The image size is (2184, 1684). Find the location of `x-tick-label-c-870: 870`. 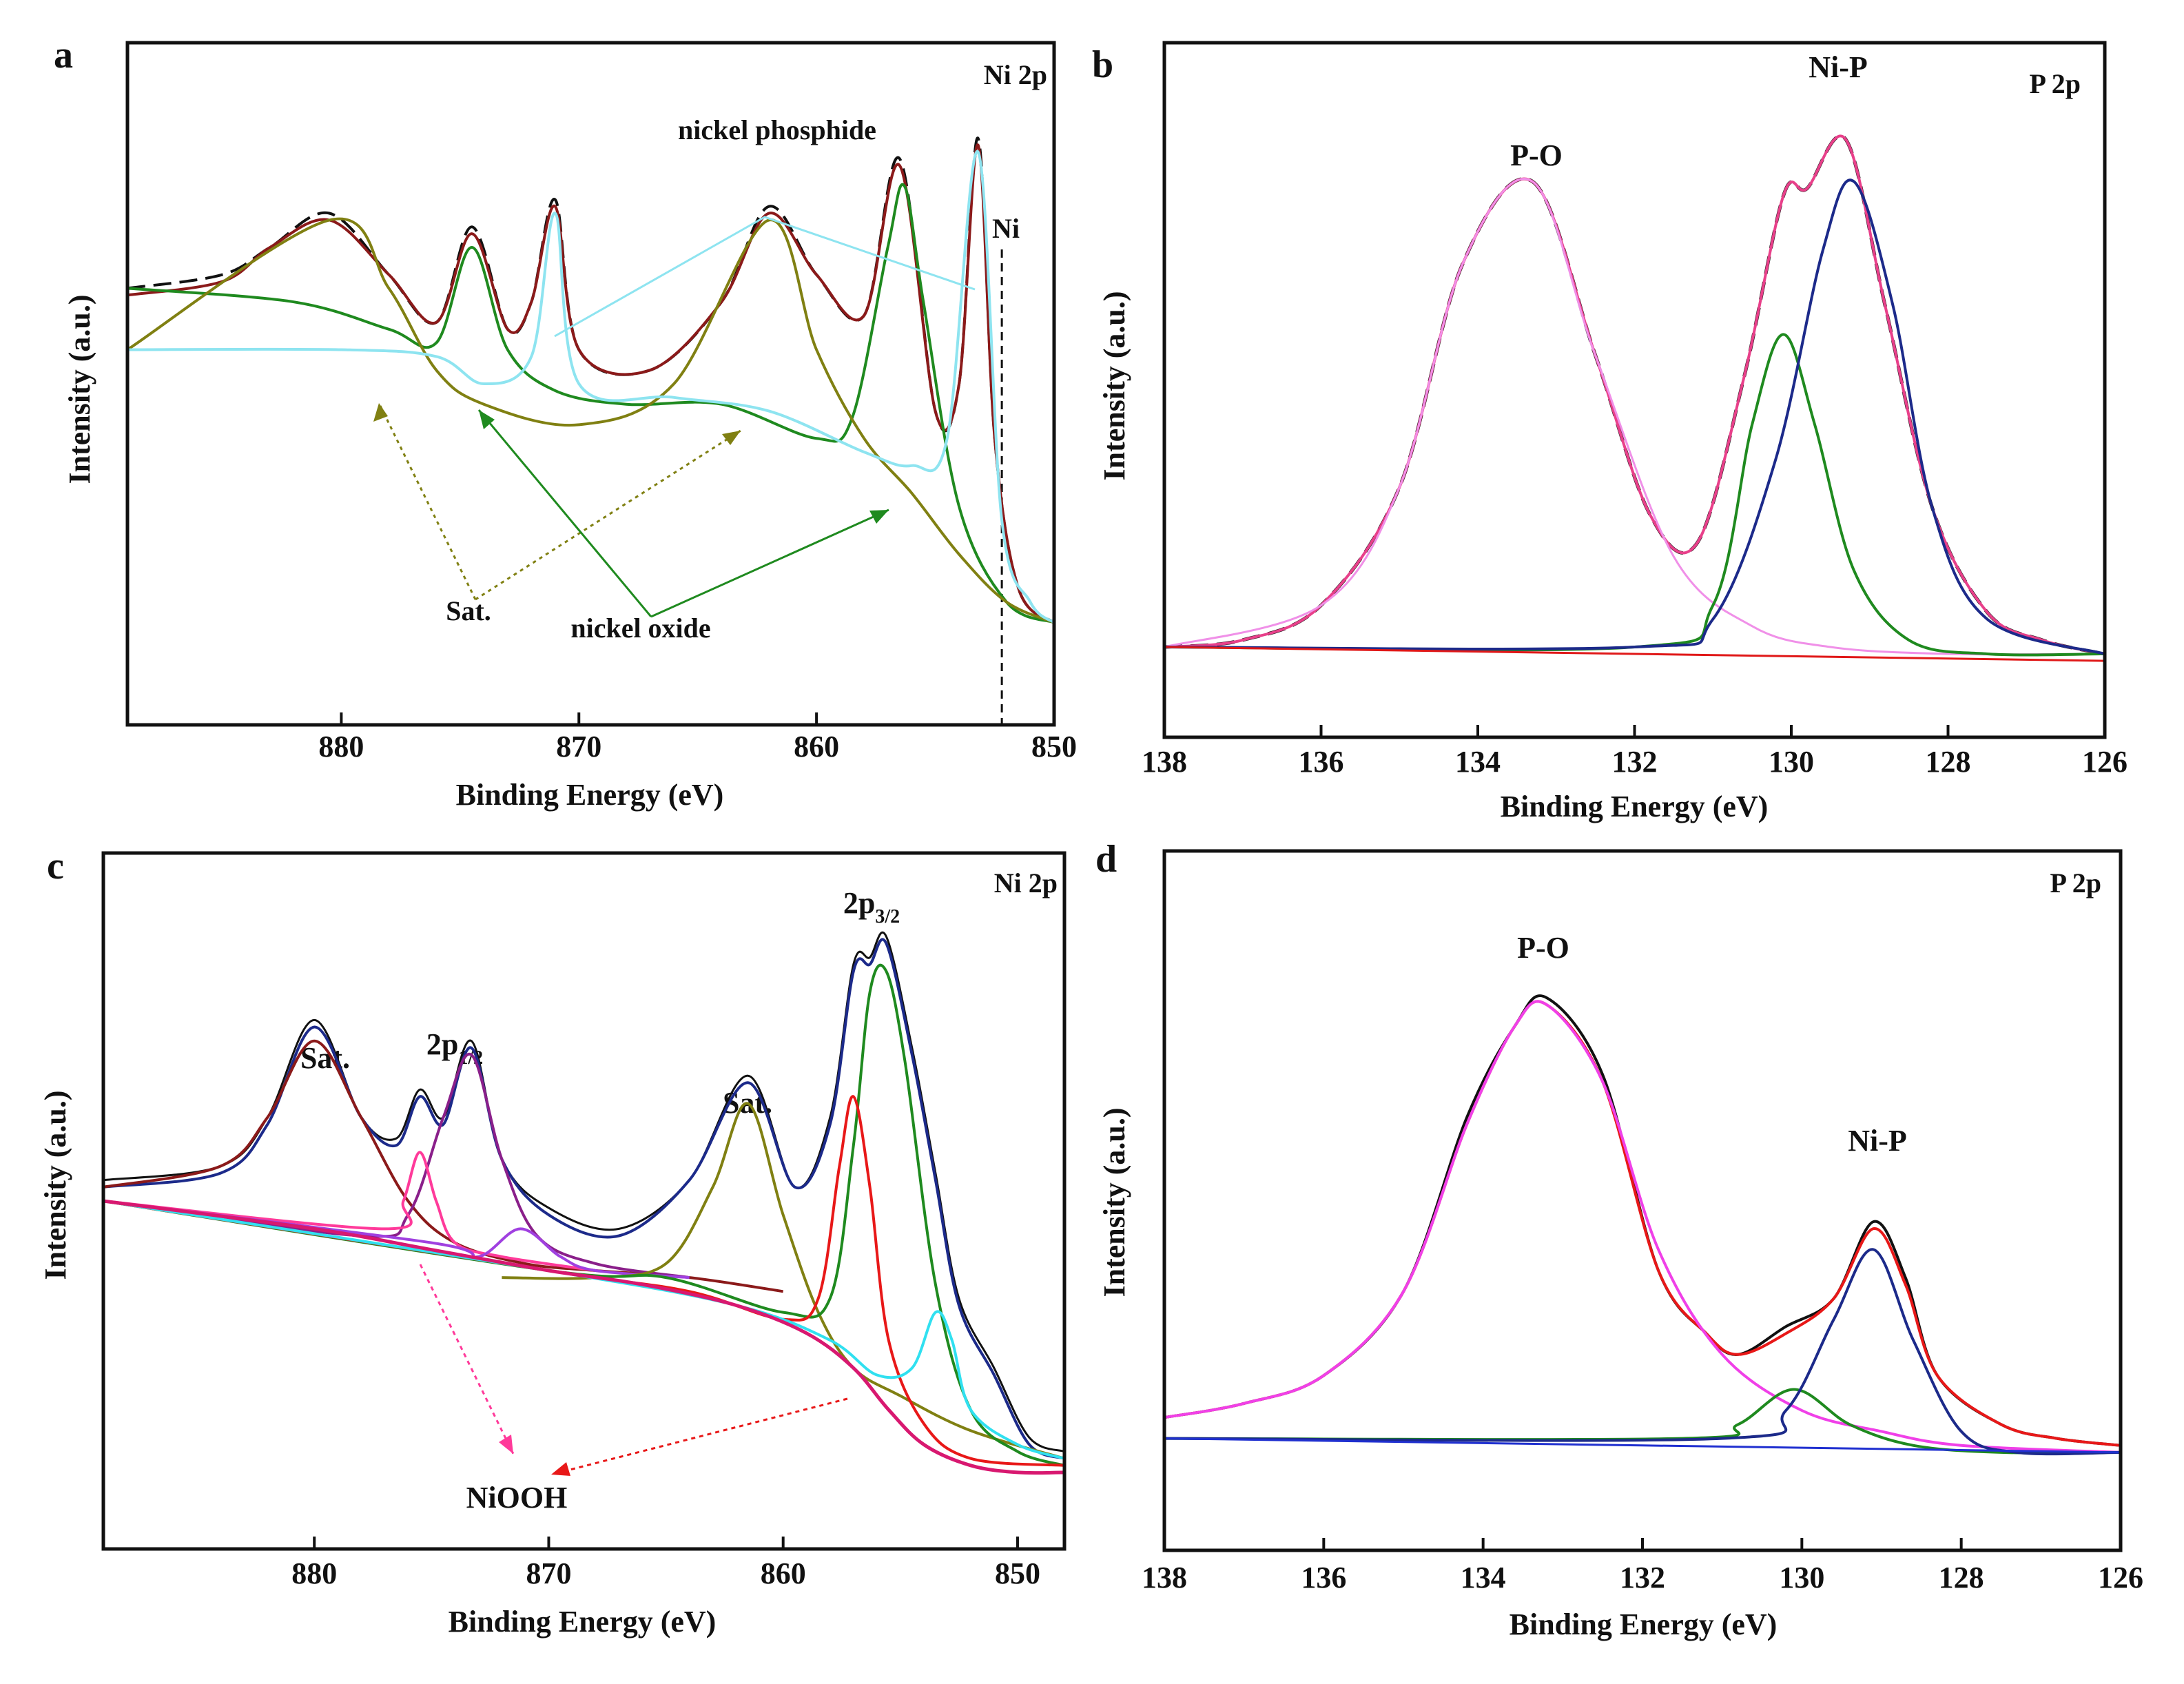

x-tick-label-c-870: 870 is located at coordinates (548, 1574).